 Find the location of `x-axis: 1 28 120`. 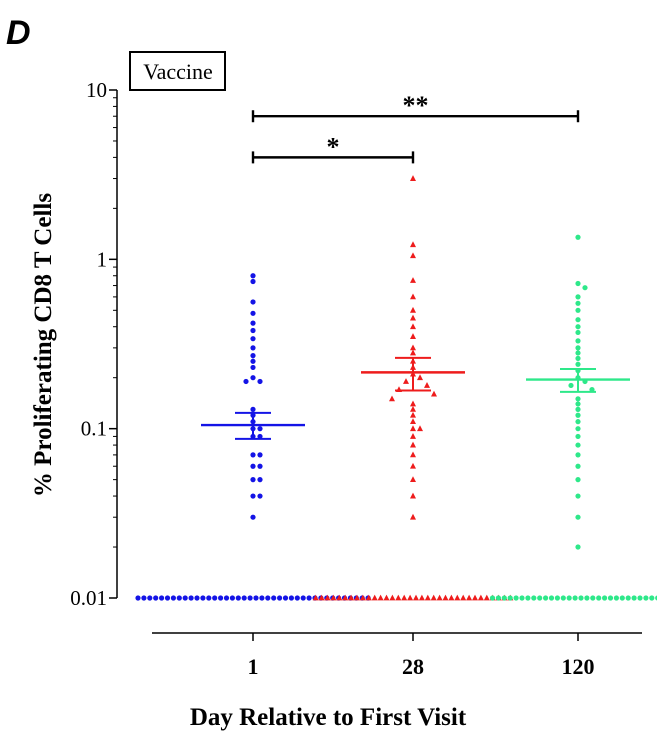

x-axis: 1 28 120 is located at coordinates (397, 655).